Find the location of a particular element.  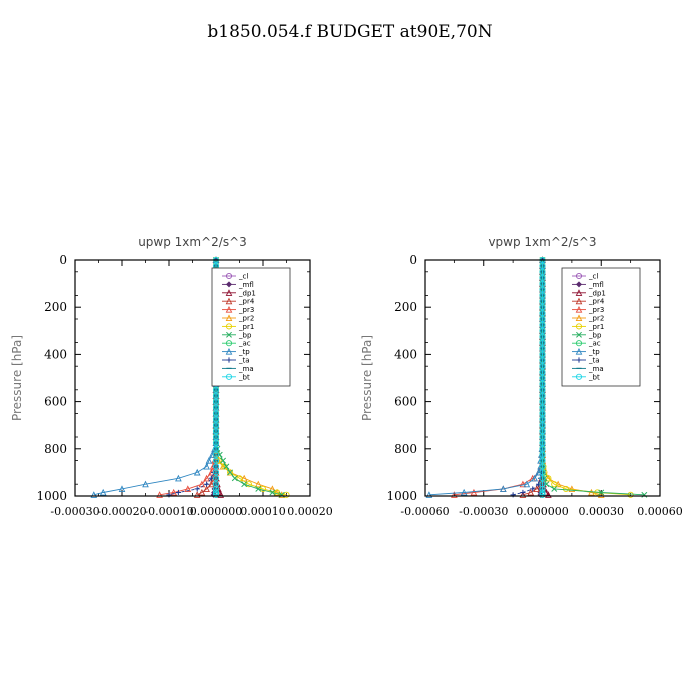

series_tp is located at coordinates (485, 377).